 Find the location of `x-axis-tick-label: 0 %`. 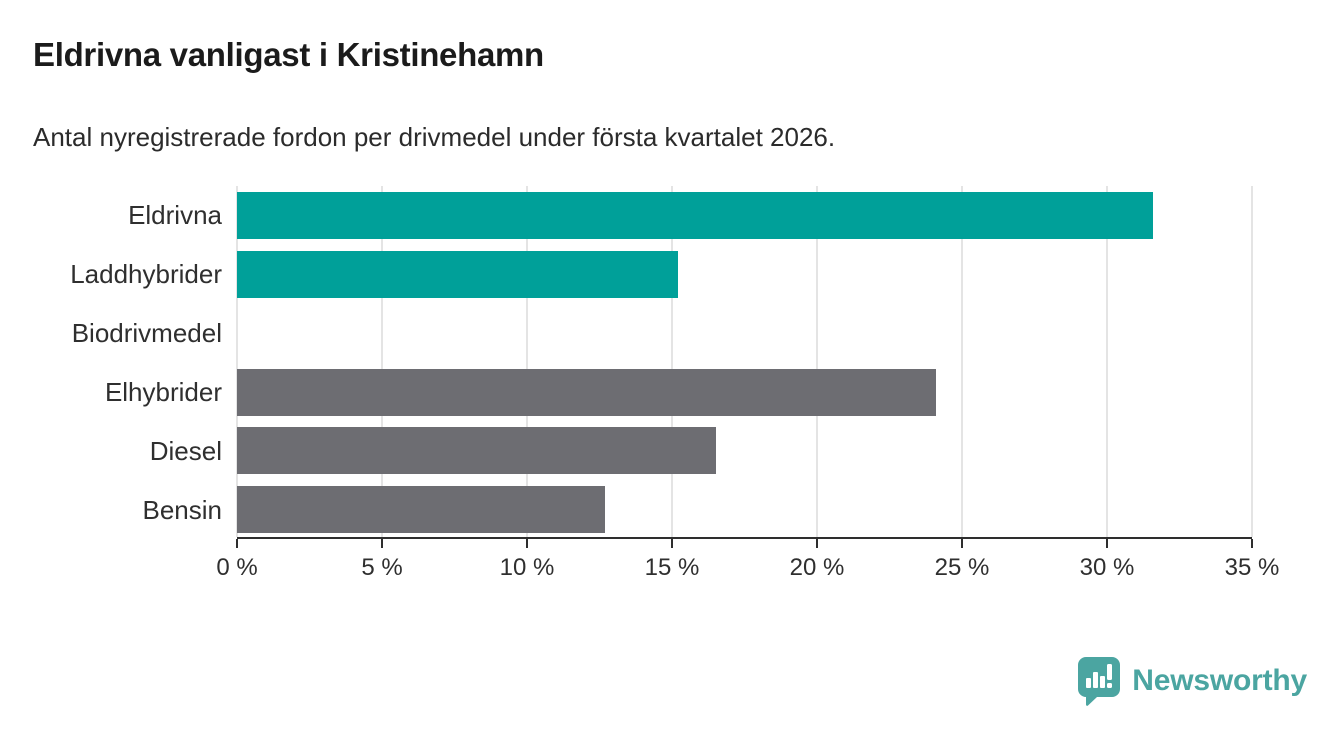

x-axis-tick-label: 0 % is located at coordinates (237, 567).